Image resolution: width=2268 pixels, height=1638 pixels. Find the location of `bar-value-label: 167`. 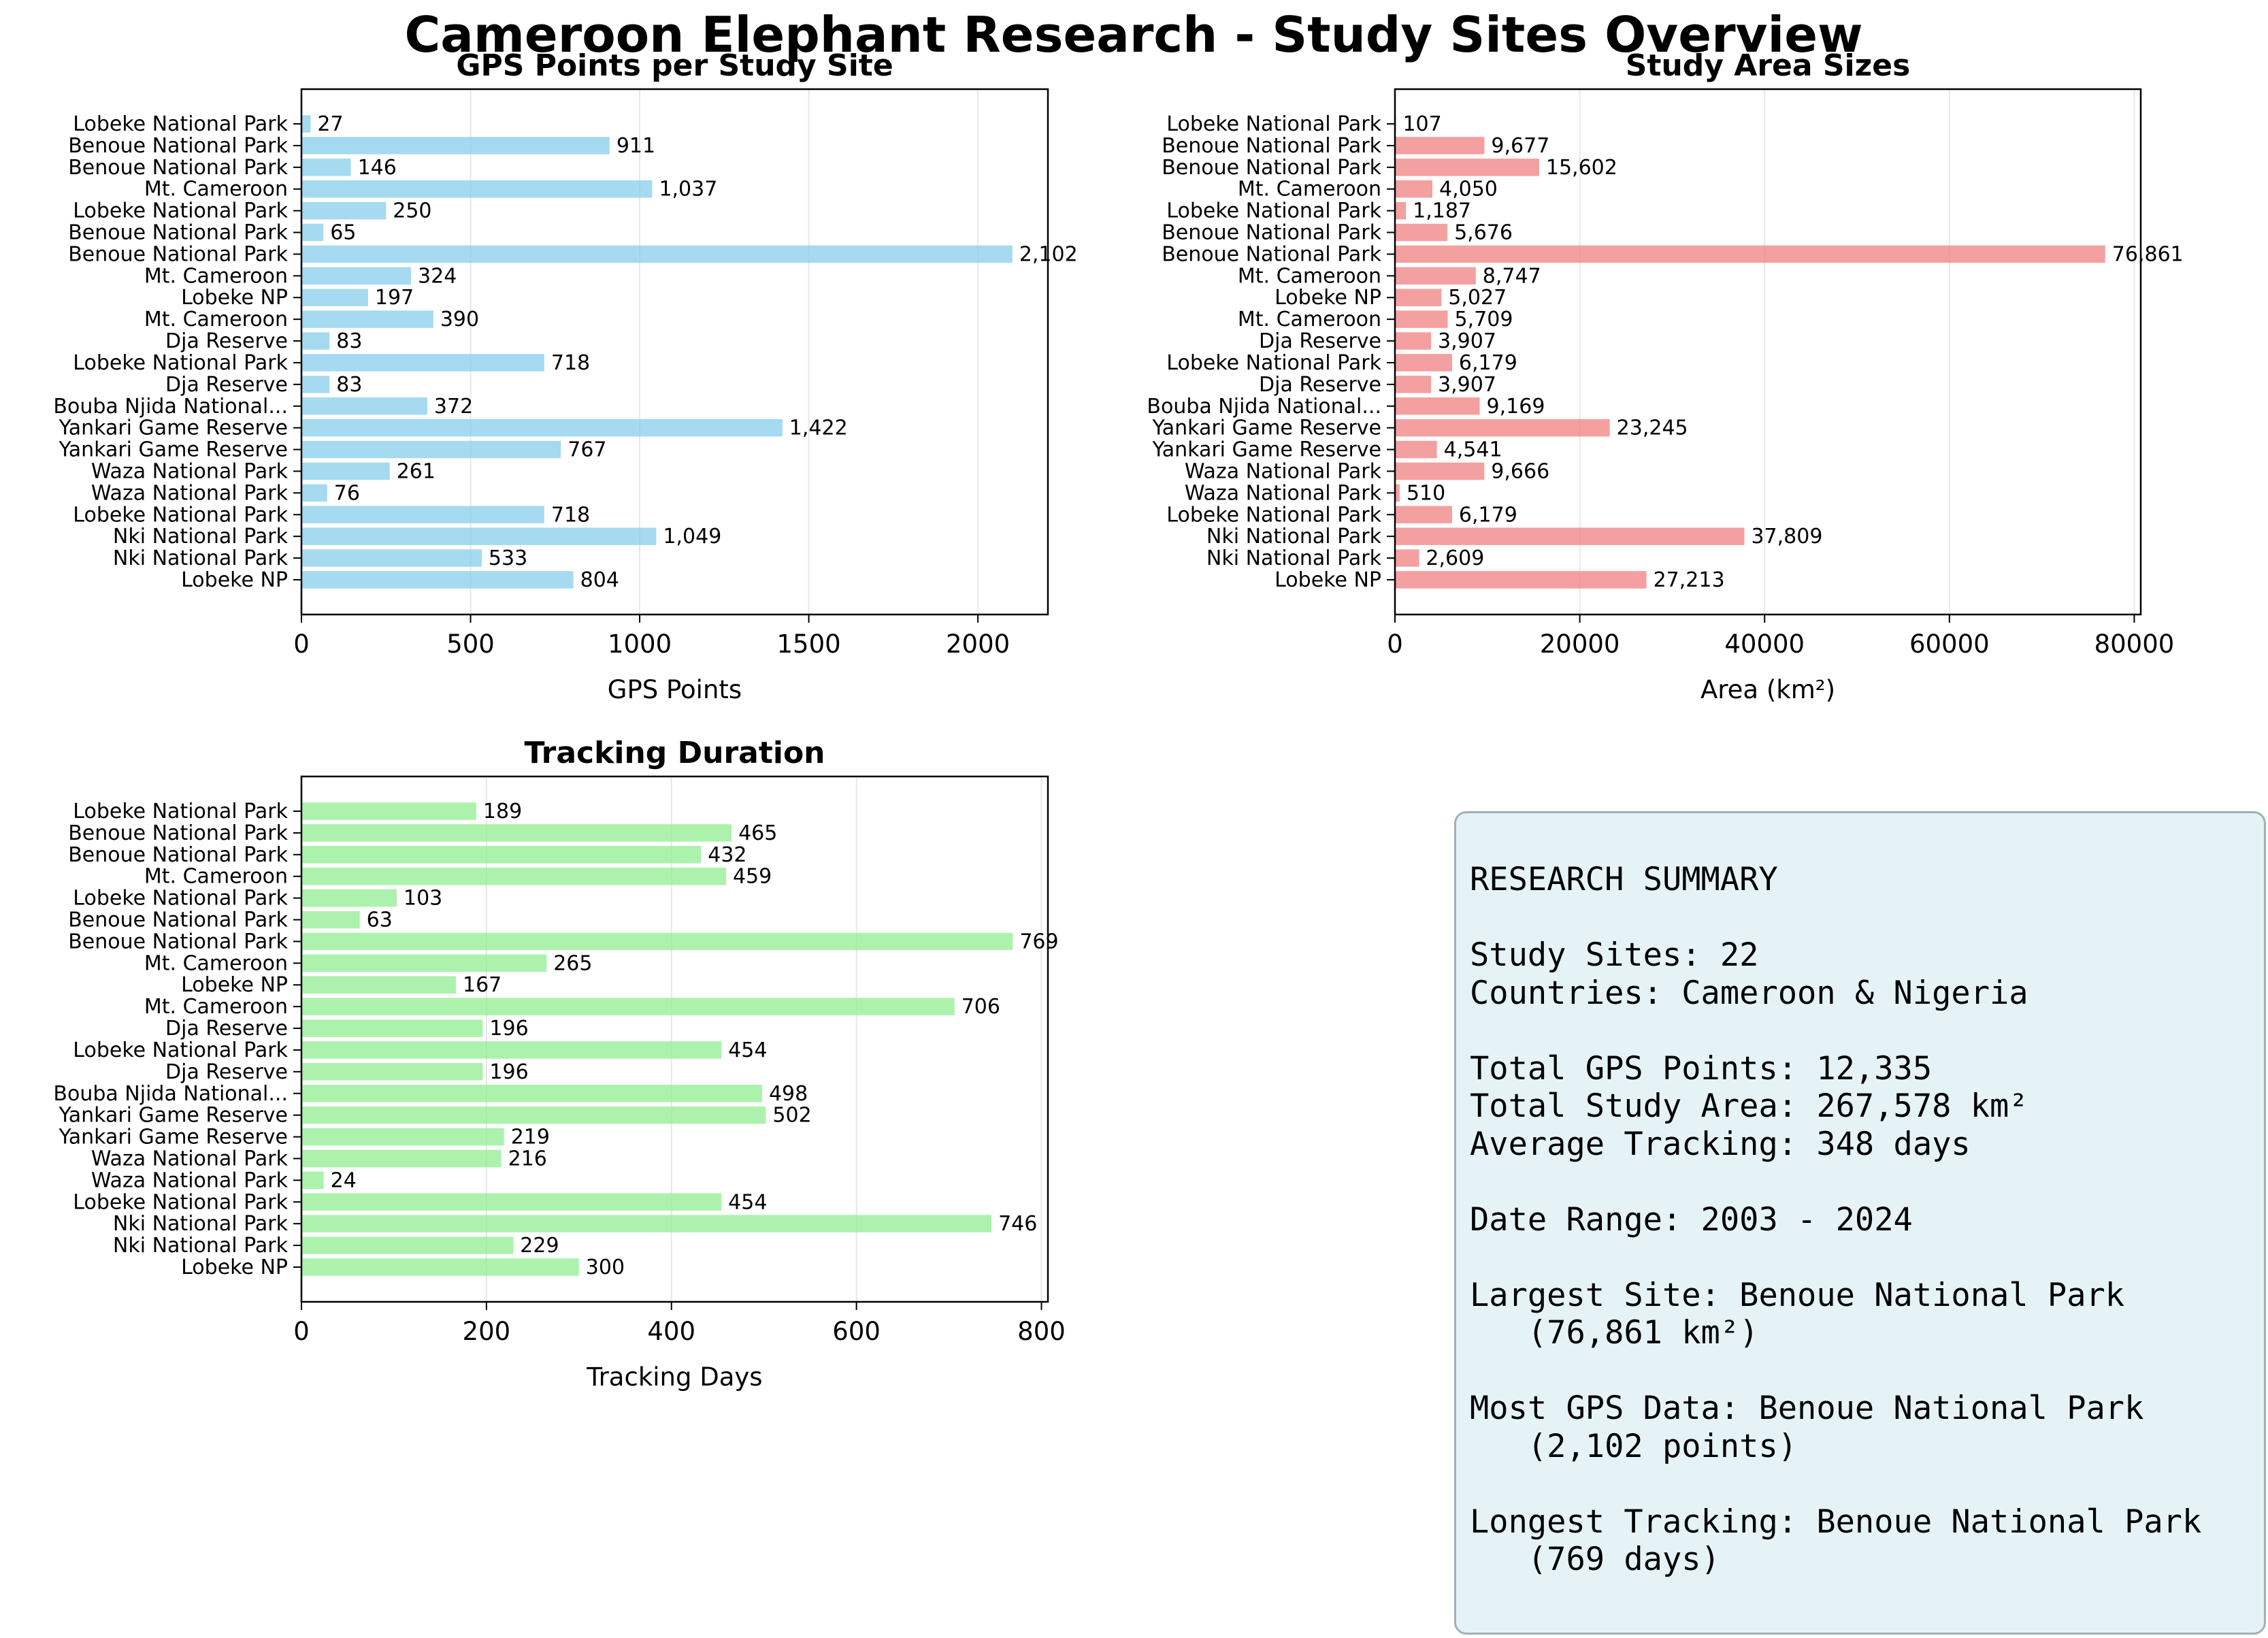

bar-value-label: 167 is located at coordinates (482, 985).